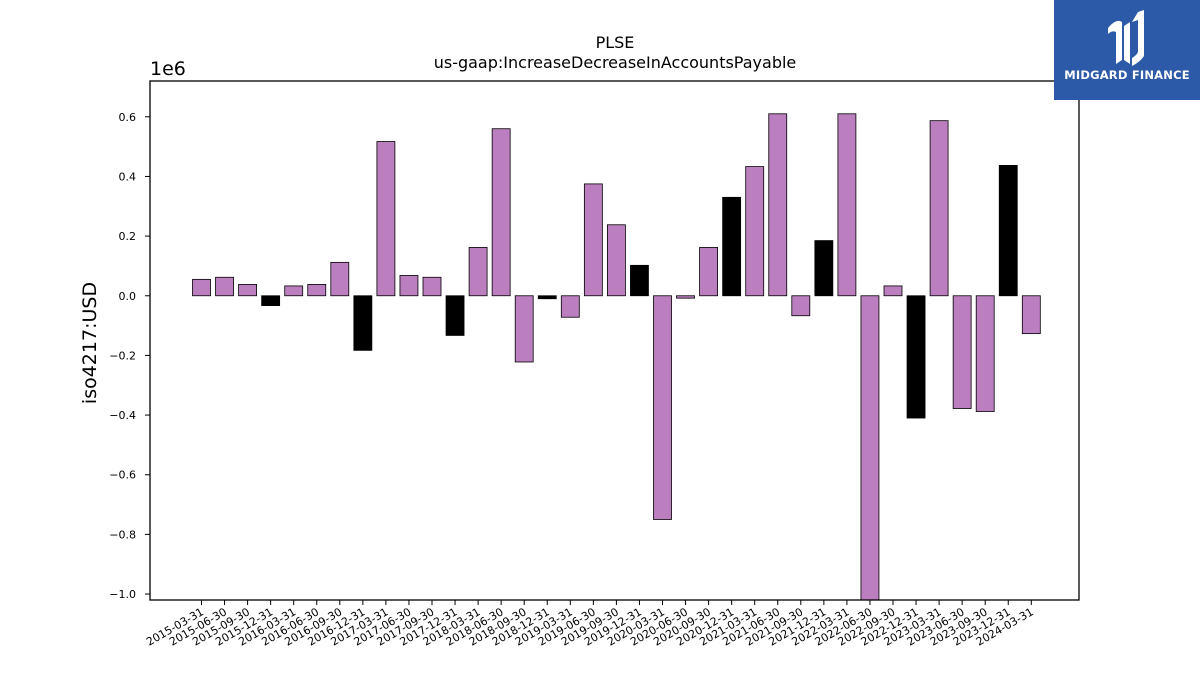 The width and height of the screenshot is (1200, 675). Describe the element at coordinates (122, 475) in the screenshot. I see `y-tick-label: −0.6` at that location.